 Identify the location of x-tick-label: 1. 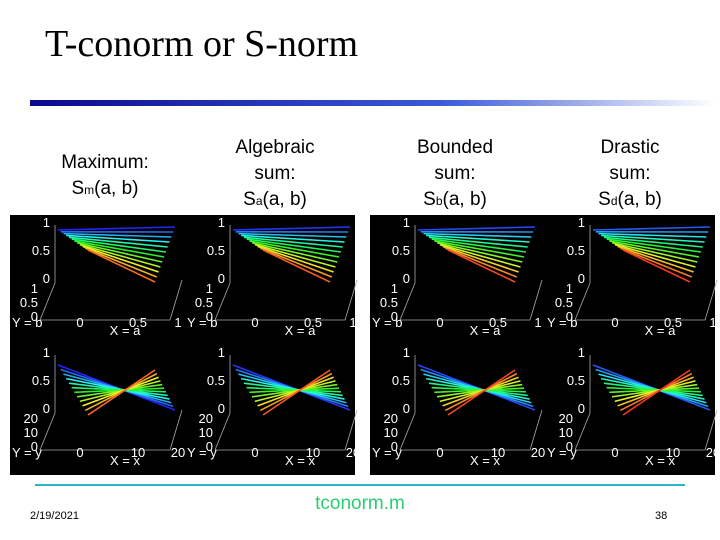
(352, 322).